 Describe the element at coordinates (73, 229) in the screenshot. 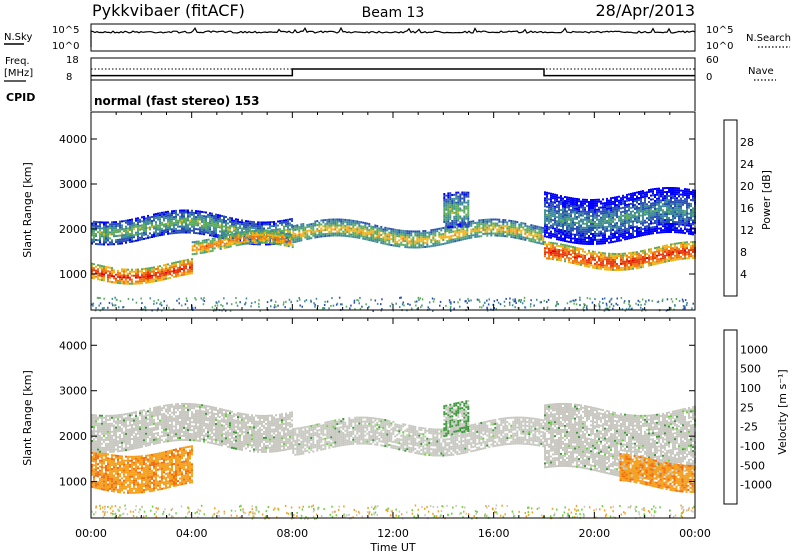

I see `y-tick-label: 2000` at that location.